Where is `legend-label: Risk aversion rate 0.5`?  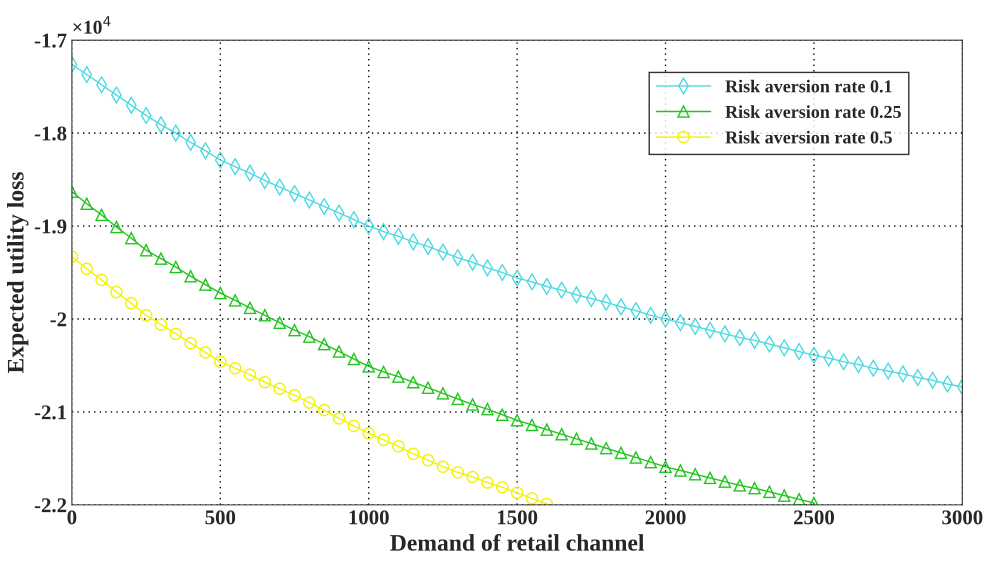 legend-label: Risk aversion rate 0.5 is located at coordinates (808, 137).